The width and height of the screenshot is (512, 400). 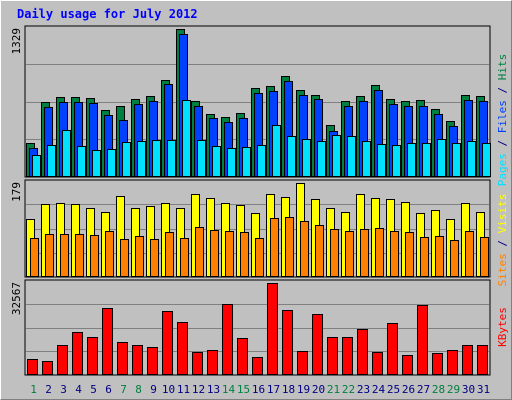 I want to click on x-tick-label-day-20: 20, so click(x=318, y=389).